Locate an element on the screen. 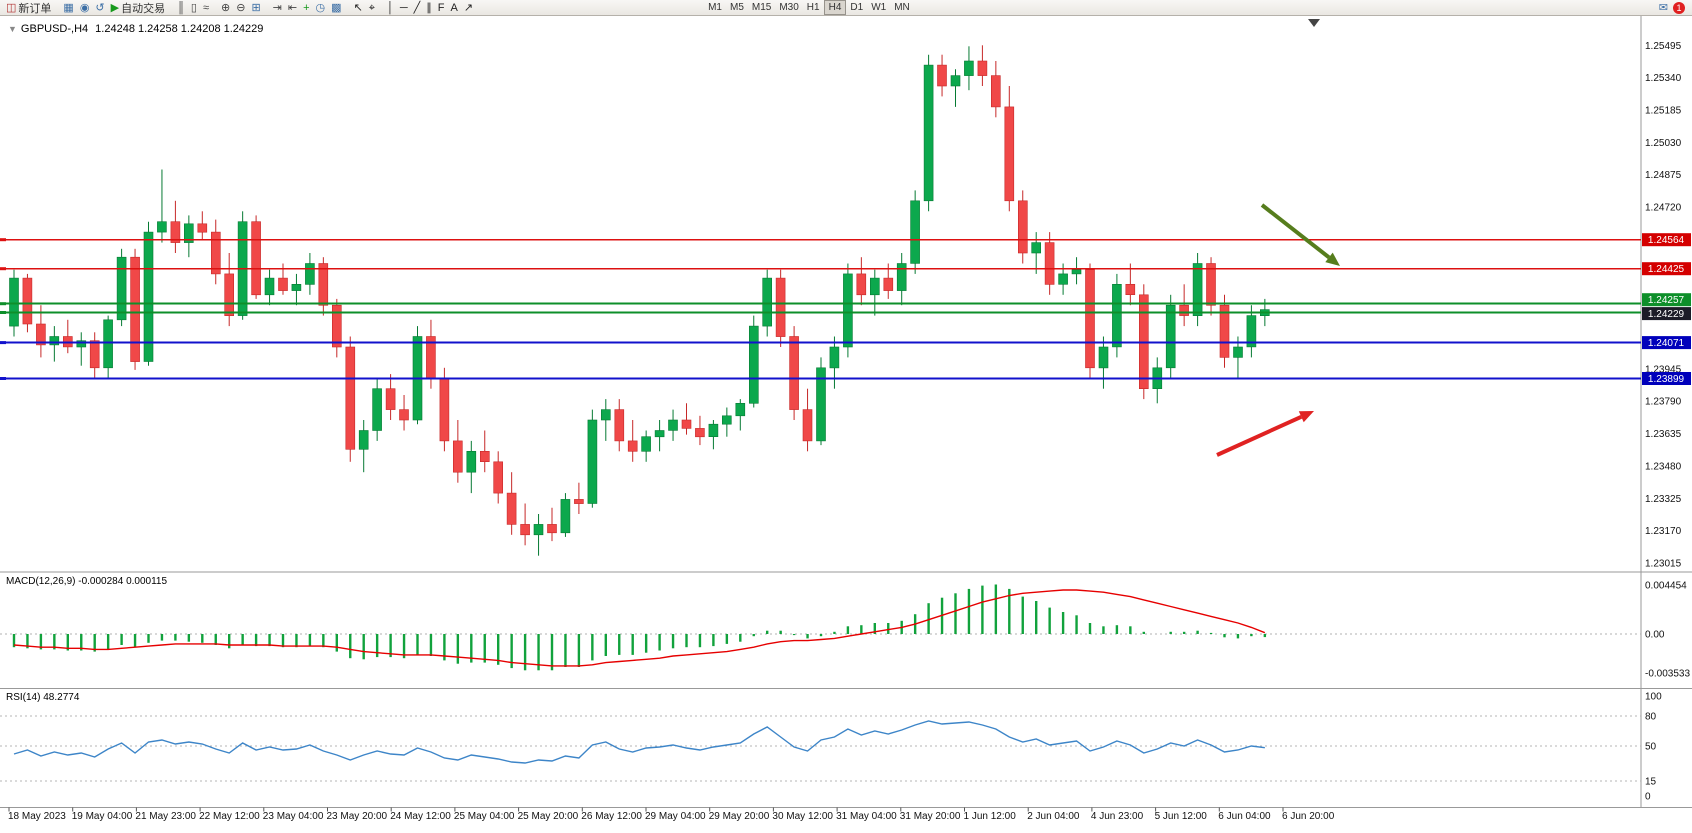 This screenshot has width=1692, height=833. timeframe-h1: H1 is located at coordinates (813, 7).